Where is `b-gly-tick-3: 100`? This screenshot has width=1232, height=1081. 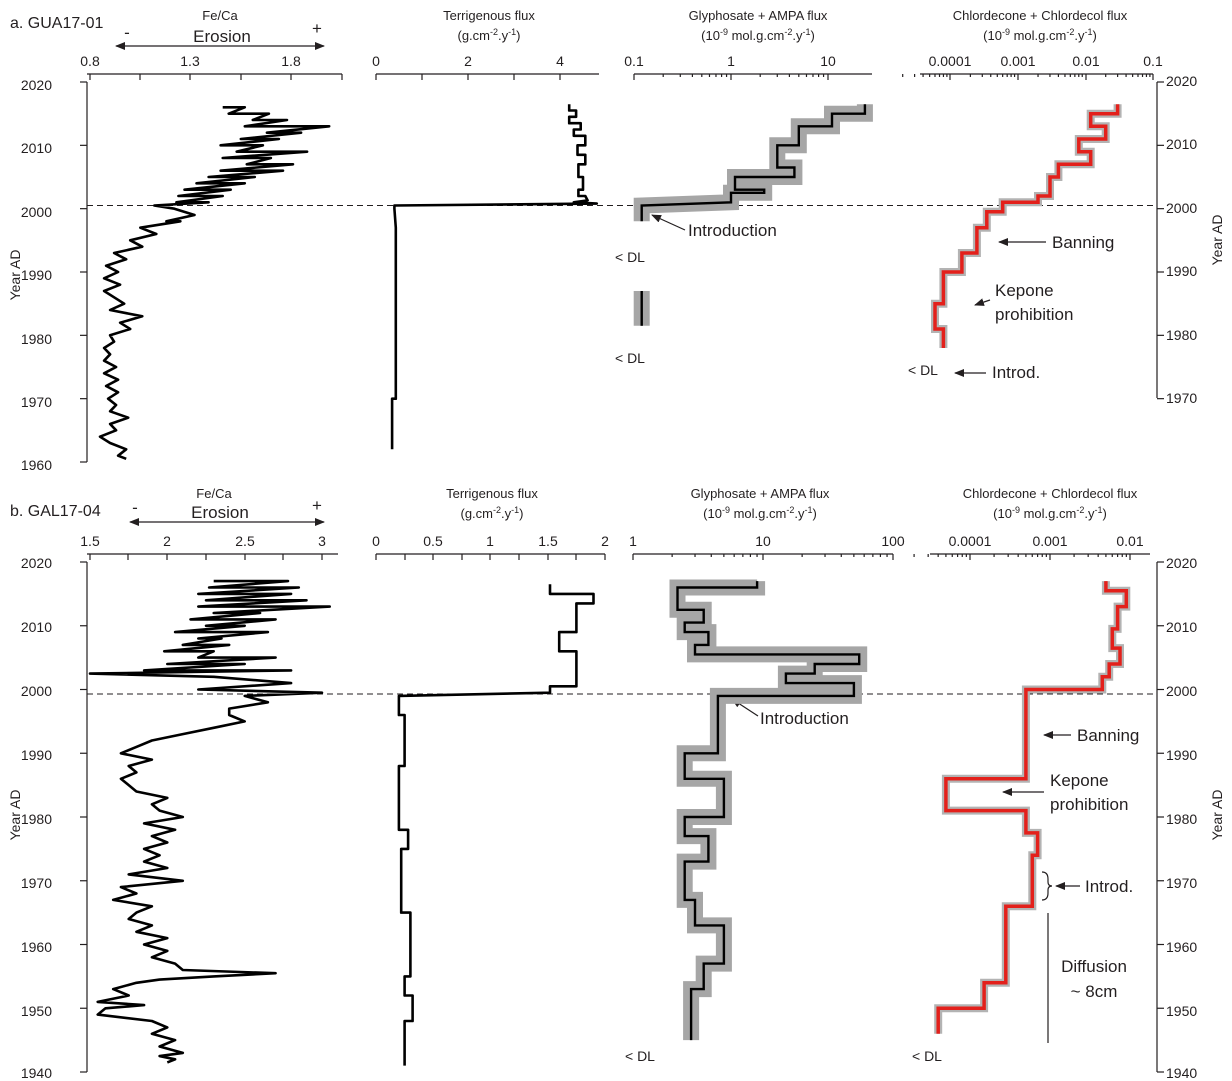 b-gly-tick-3: 100 is located at coordinates (893, 541).